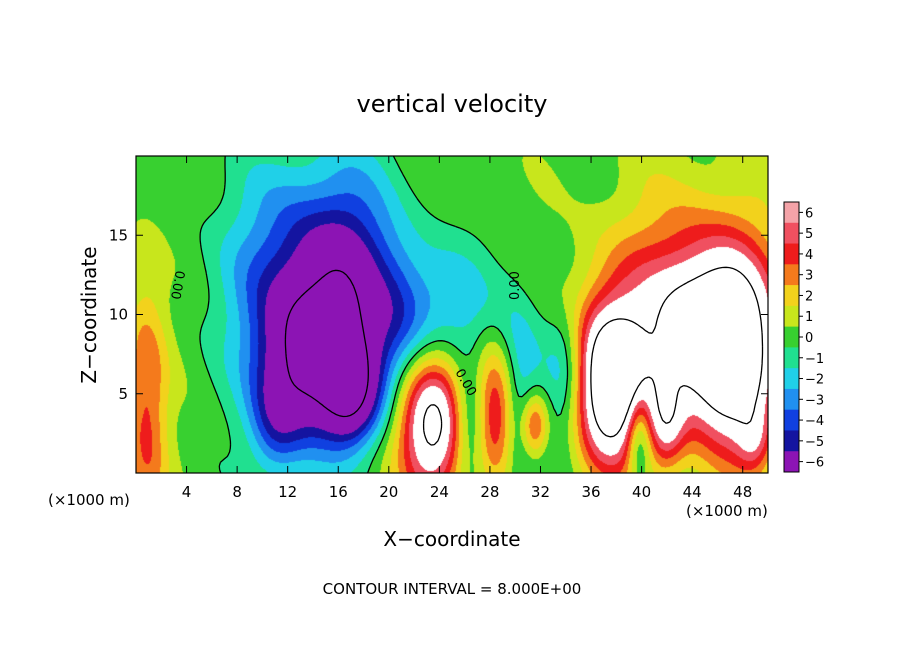  I want to click on colorbar-label: −5, so click(814, 442).